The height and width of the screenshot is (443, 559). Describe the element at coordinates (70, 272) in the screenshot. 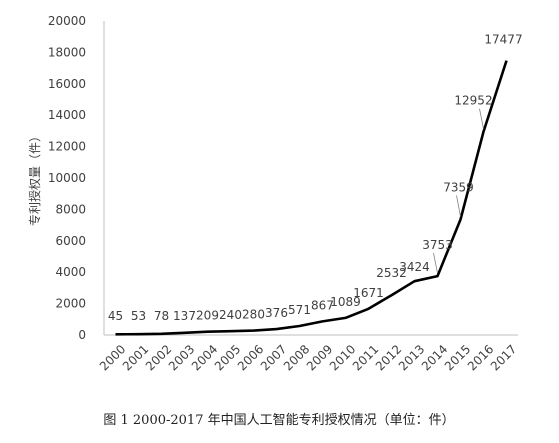

I see `y-tick-label: 4000` at that location.